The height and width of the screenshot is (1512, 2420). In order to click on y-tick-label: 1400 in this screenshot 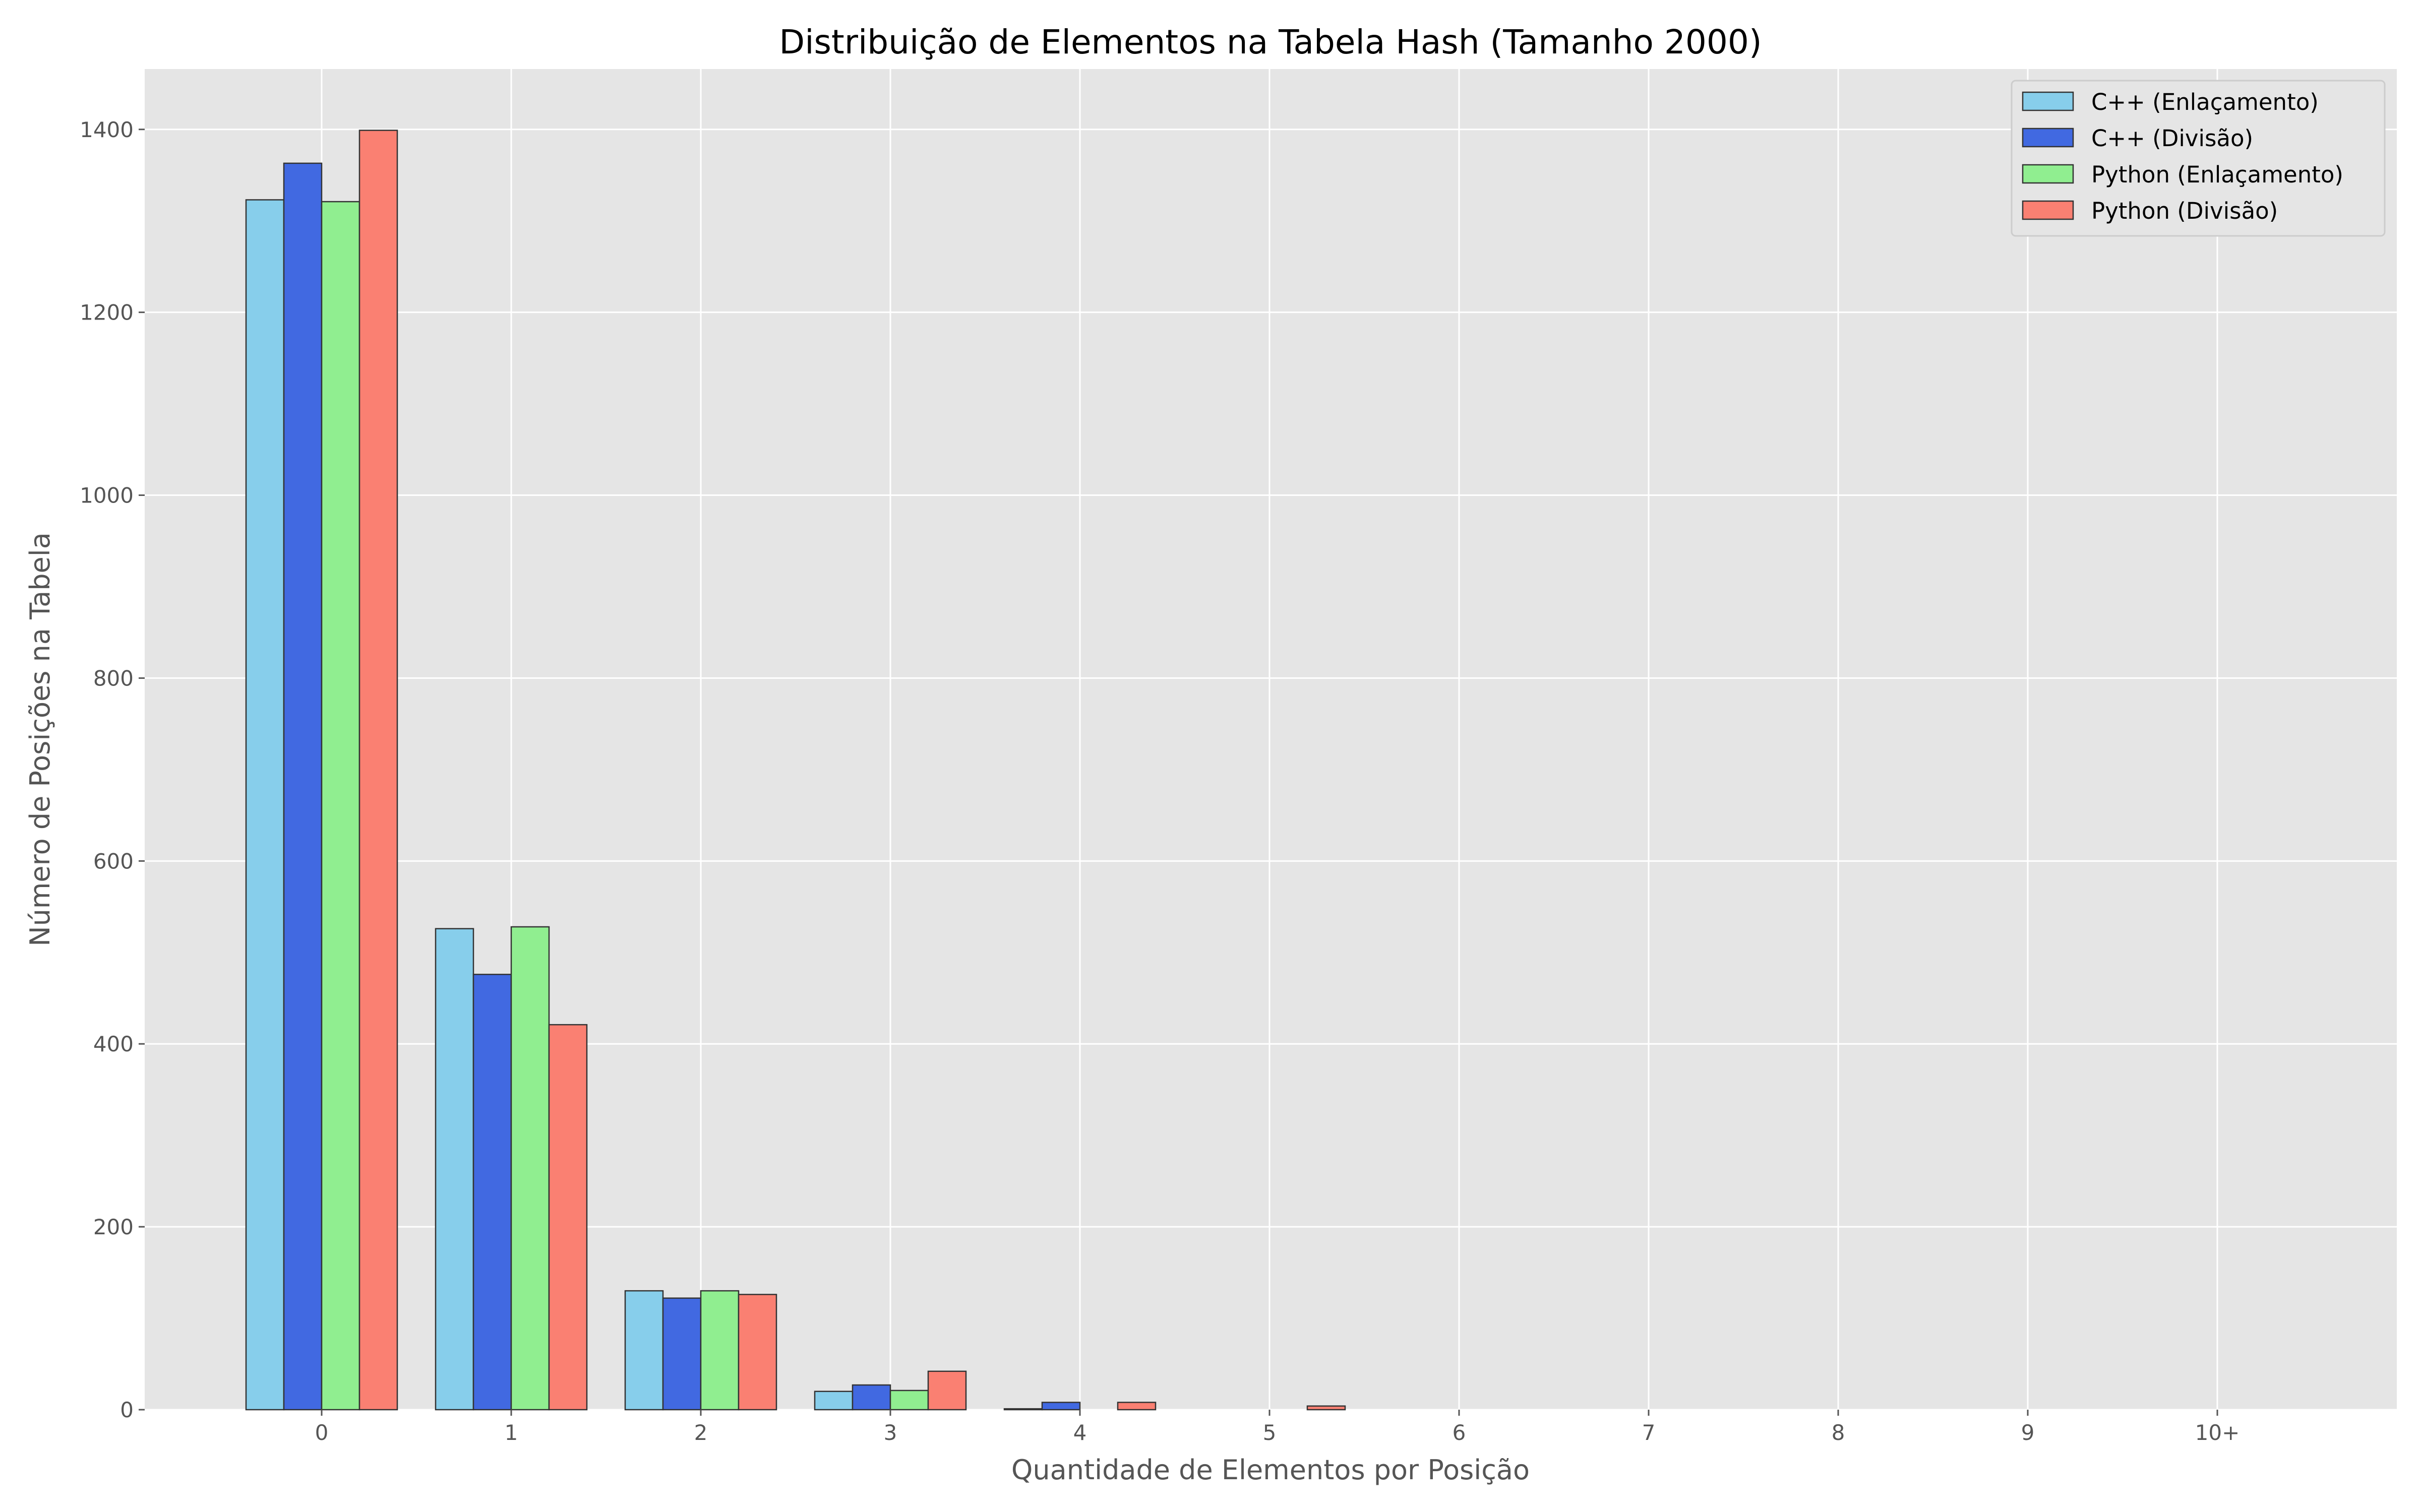, I will do `click(107, 129)`.